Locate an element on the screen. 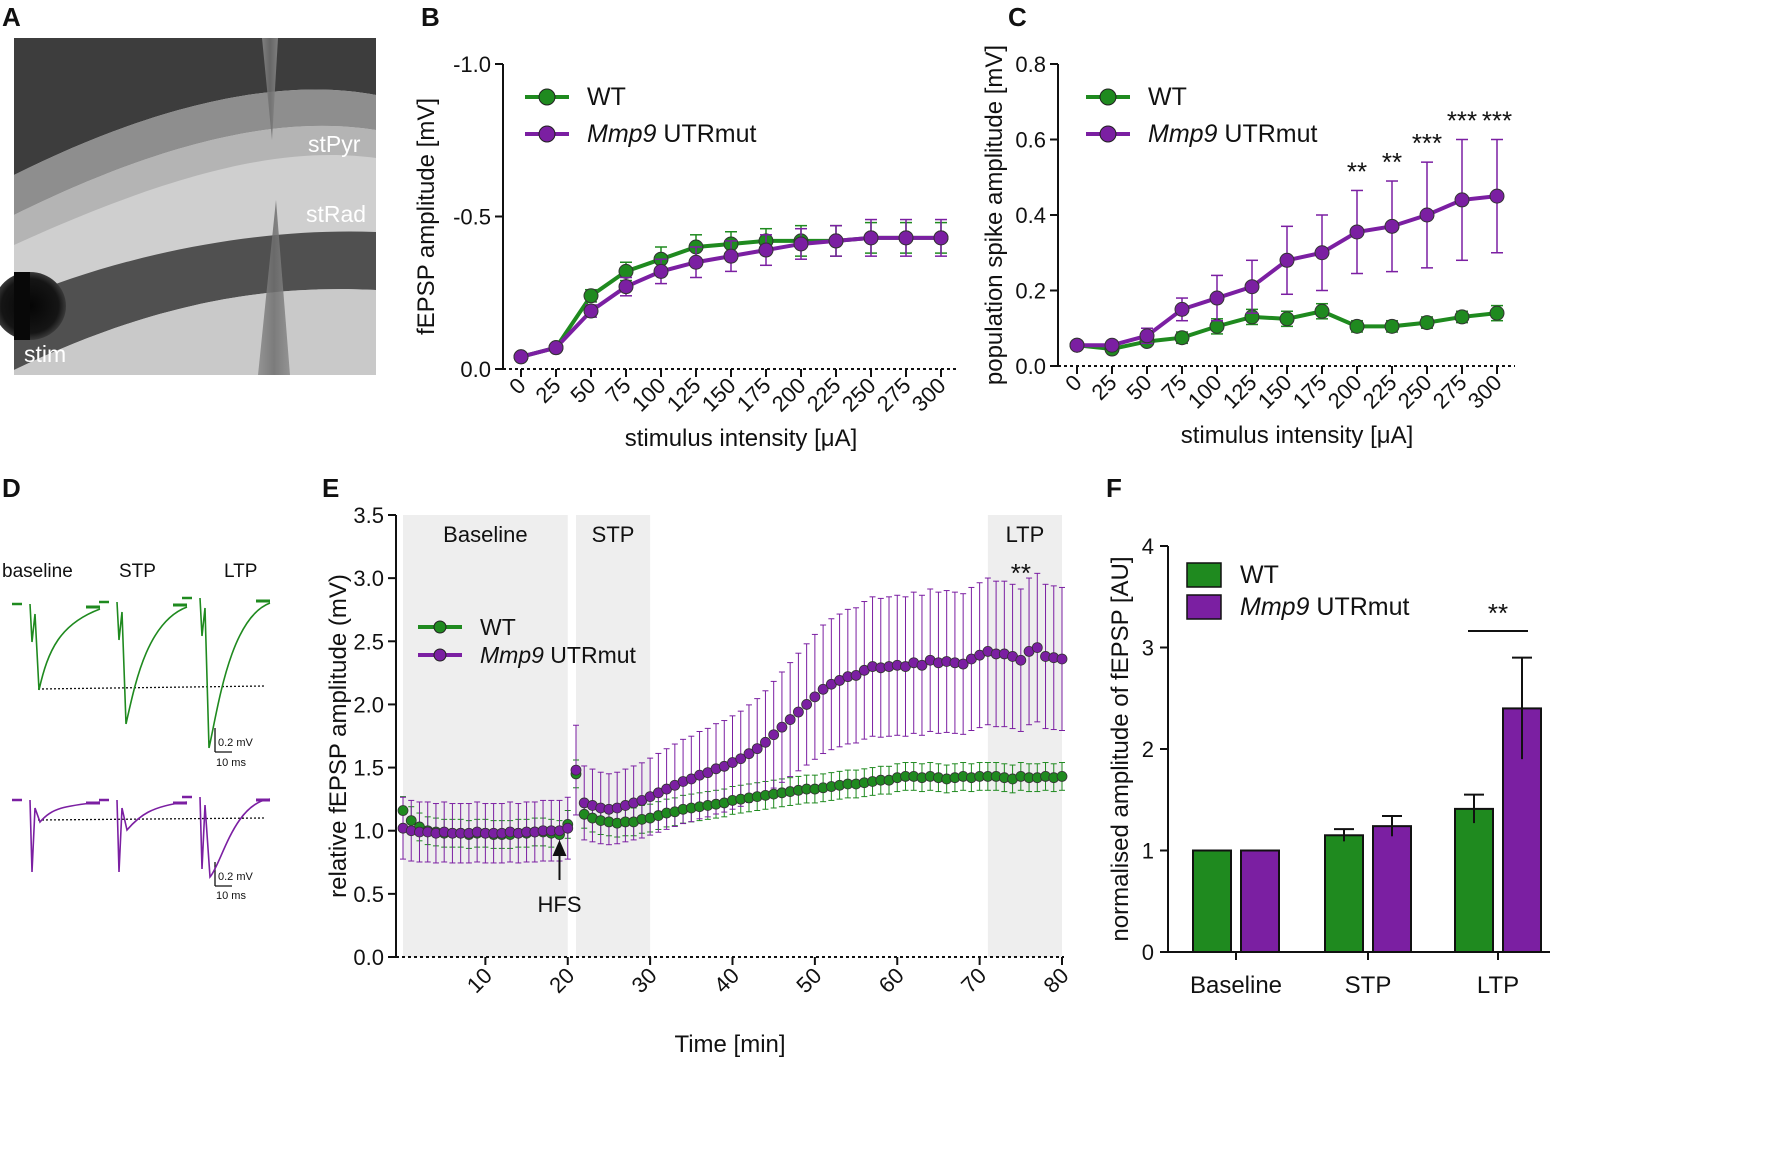 The width and height of the screenshot is (1772, 1165). e-legend-marker-mut is located at coordinates (440, 655).